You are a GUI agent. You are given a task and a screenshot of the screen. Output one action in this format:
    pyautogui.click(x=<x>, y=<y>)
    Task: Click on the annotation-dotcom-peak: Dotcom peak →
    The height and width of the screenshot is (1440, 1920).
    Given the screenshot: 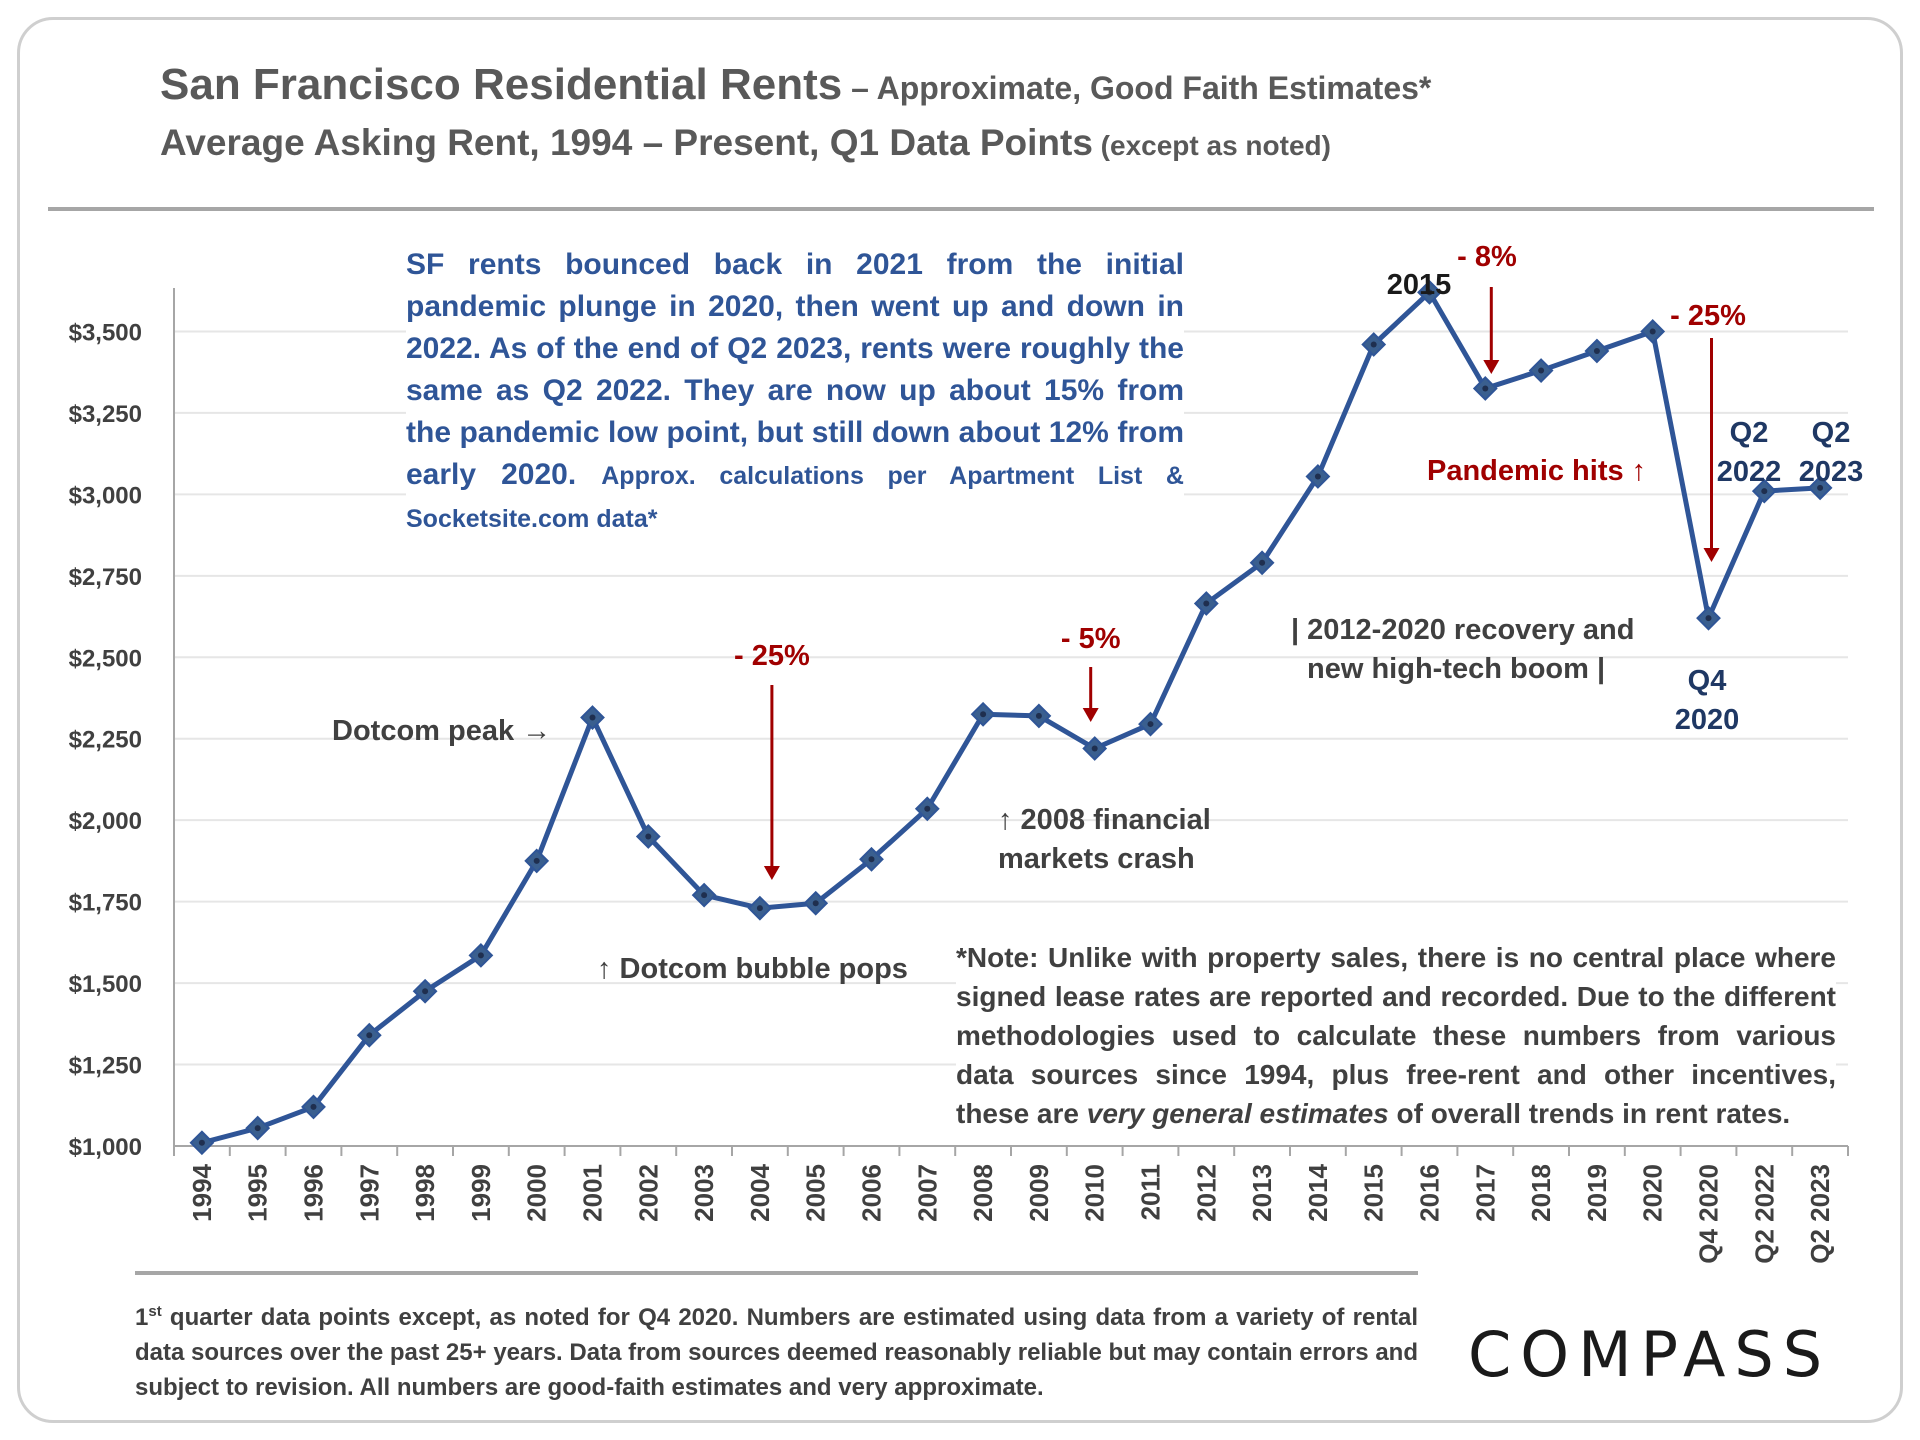 What is the action you would take?
    pyautogui.click(x=441, y=731)
    